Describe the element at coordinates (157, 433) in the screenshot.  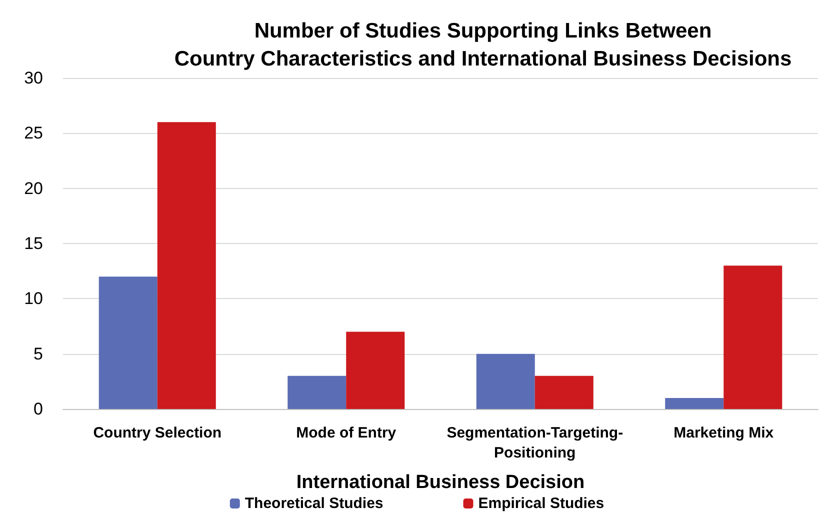
I see `x-tick-label: Country Selection` at that location.